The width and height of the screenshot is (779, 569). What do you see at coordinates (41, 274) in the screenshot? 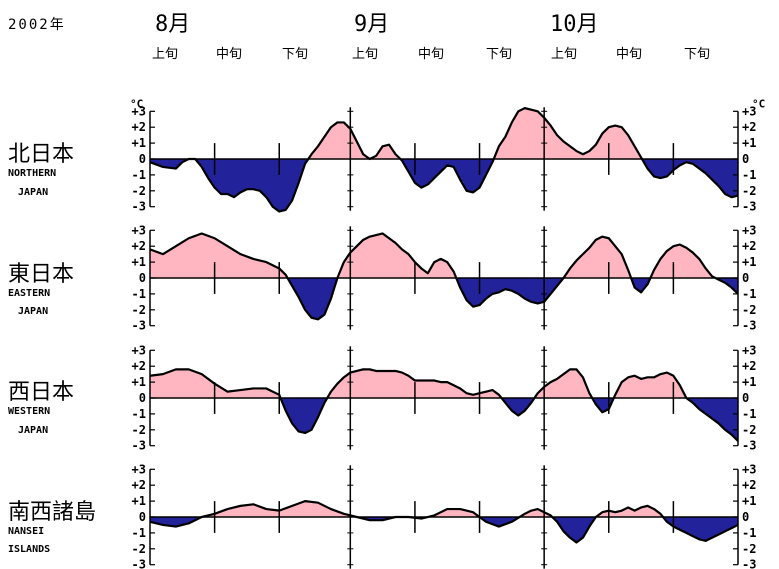
I see `region-name-jp: 東日本` at bounding box center [41, 274].